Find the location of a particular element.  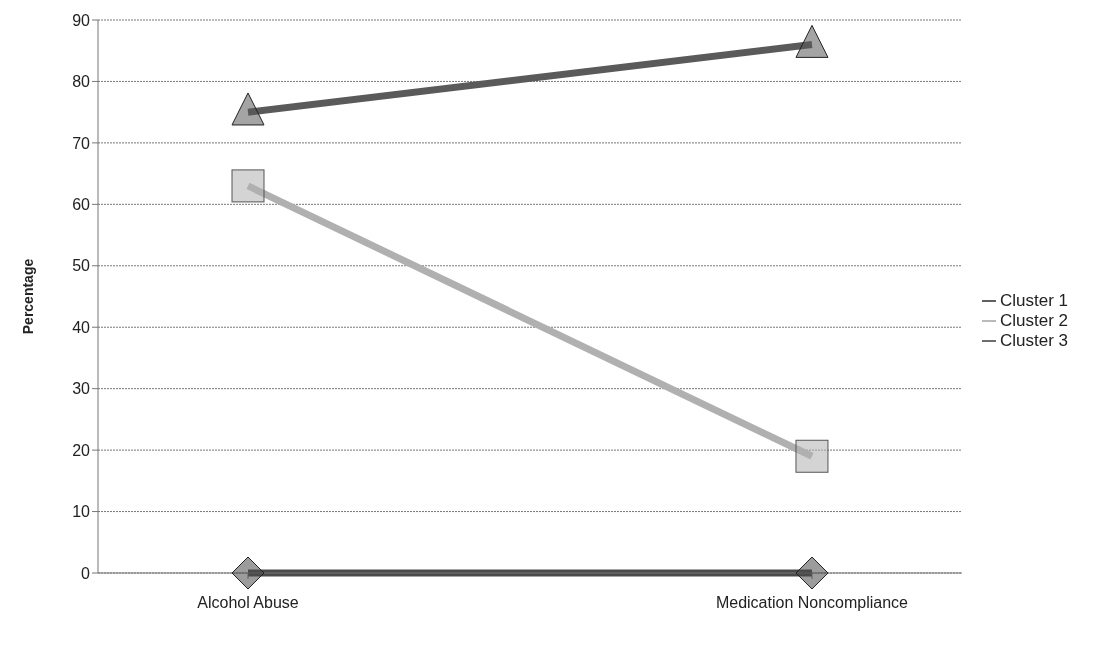

x-tick-label: Alcohol Abuse is located at coordinates (248, 603).